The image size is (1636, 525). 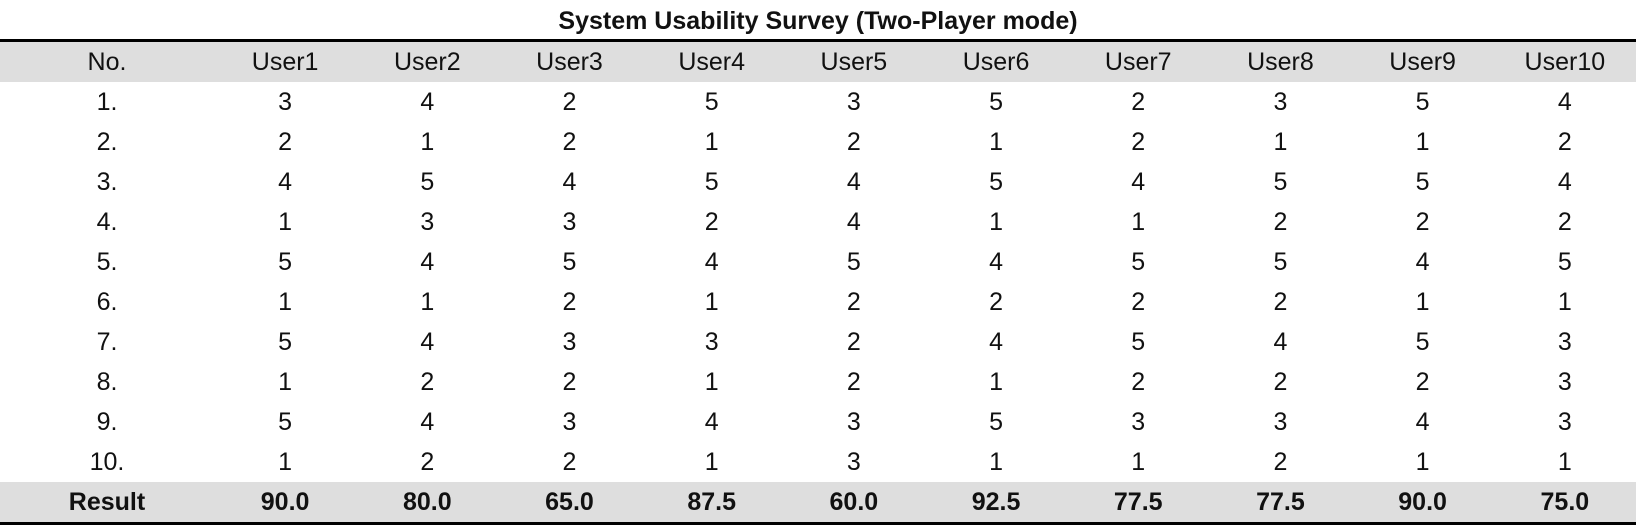 I want to click on result-label: Result, so click(x=107, y=503).